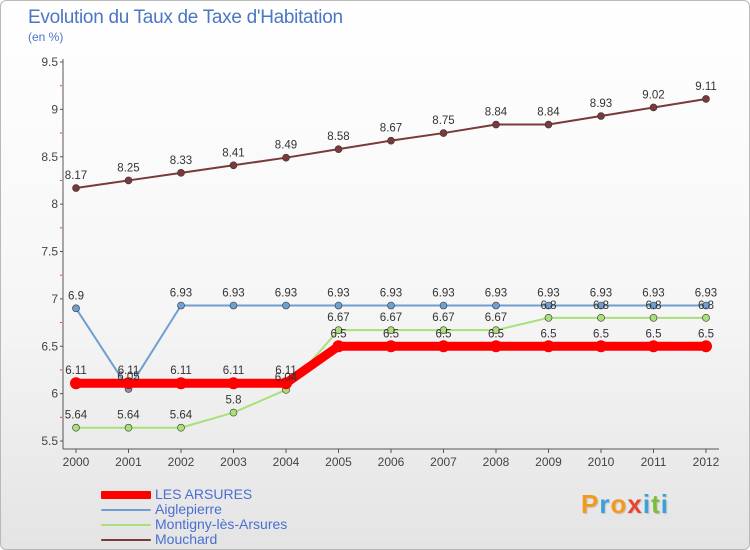 The width and height of the screenshot is (750, 550). Describe the element at coordinates (619, 504) in the screenshot. I see `logo-letter: o` at that location.